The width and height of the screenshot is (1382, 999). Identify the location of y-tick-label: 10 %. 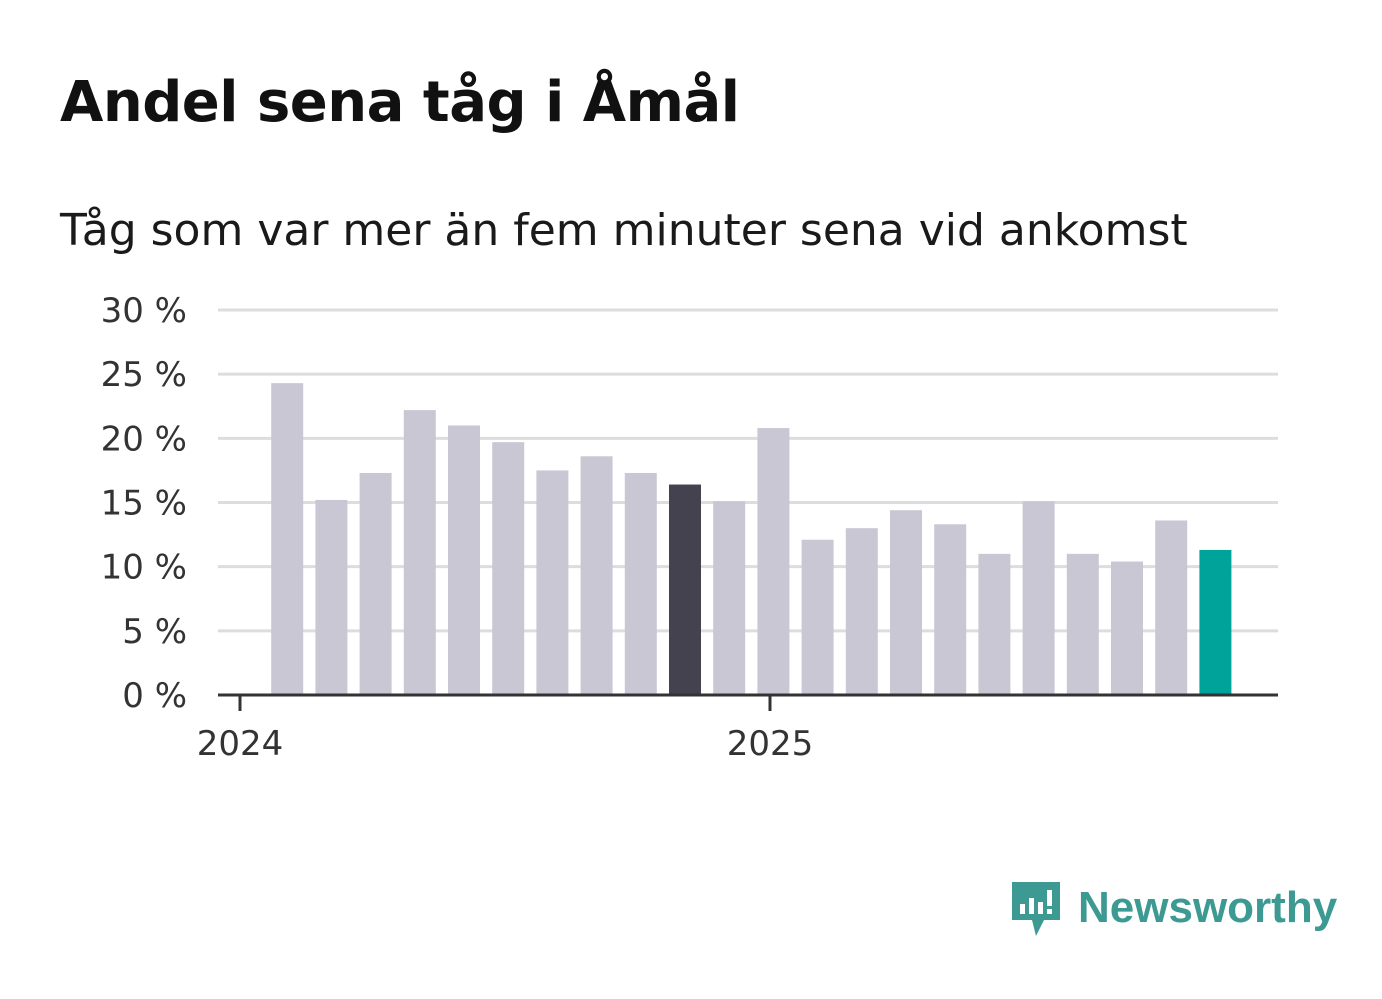
(144, 568).